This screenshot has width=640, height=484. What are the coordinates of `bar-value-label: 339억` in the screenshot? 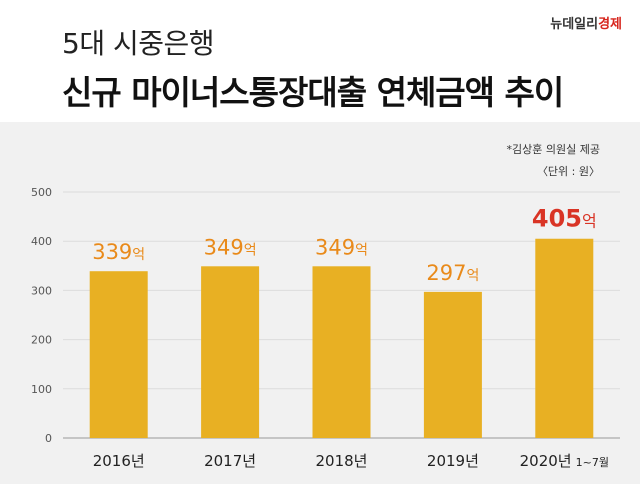 It's located at (118, 252).